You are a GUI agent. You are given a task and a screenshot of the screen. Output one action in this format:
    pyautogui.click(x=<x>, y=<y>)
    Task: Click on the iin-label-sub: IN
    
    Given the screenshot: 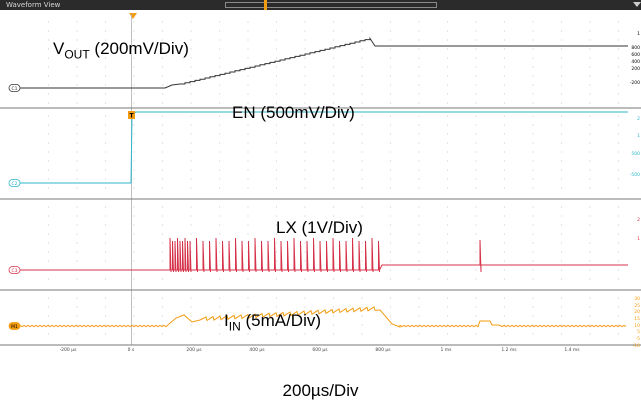 What is the action you would take?
    pyautogui.click(x=234, y=326)
    